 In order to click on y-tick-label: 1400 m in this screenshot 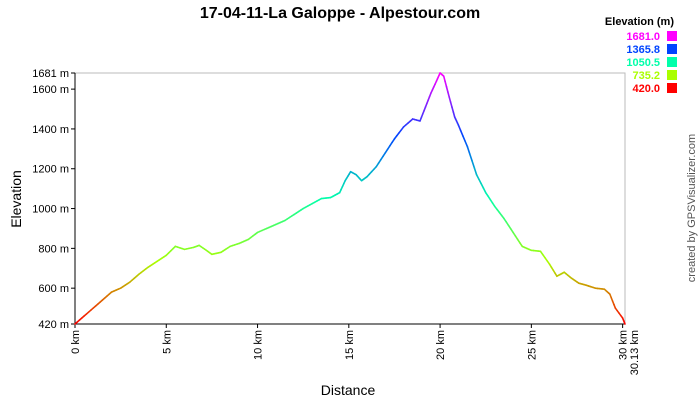, I will do `click(50, 130)`.